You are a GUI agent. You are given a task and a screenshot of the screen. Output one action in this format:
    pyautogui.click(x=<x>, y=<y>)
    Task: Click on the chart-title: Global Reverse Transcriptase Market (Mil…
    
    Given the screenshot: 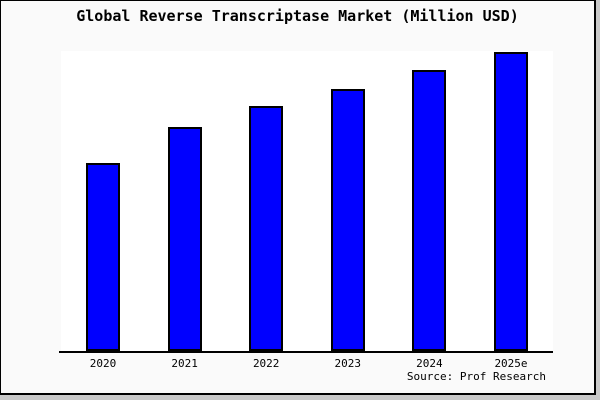 What is the action you would take?
    pyautogui.click(x=297, y=16)
    